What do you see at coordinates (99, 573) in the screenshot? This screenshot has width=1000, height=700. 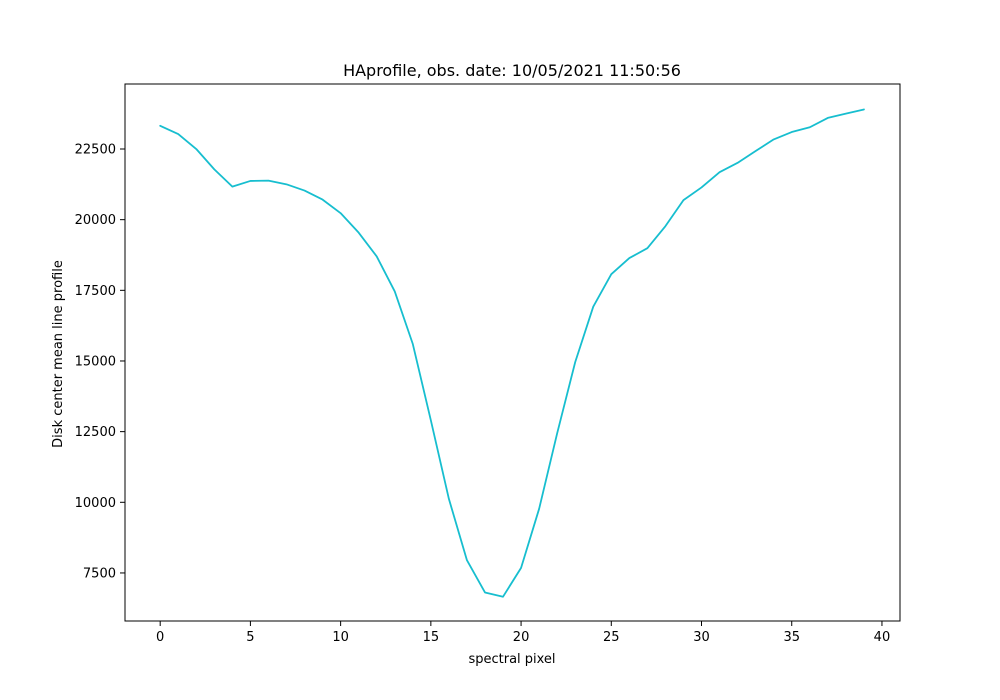 I see `y-tick-label: 7500` at bounding box center [99, 573].